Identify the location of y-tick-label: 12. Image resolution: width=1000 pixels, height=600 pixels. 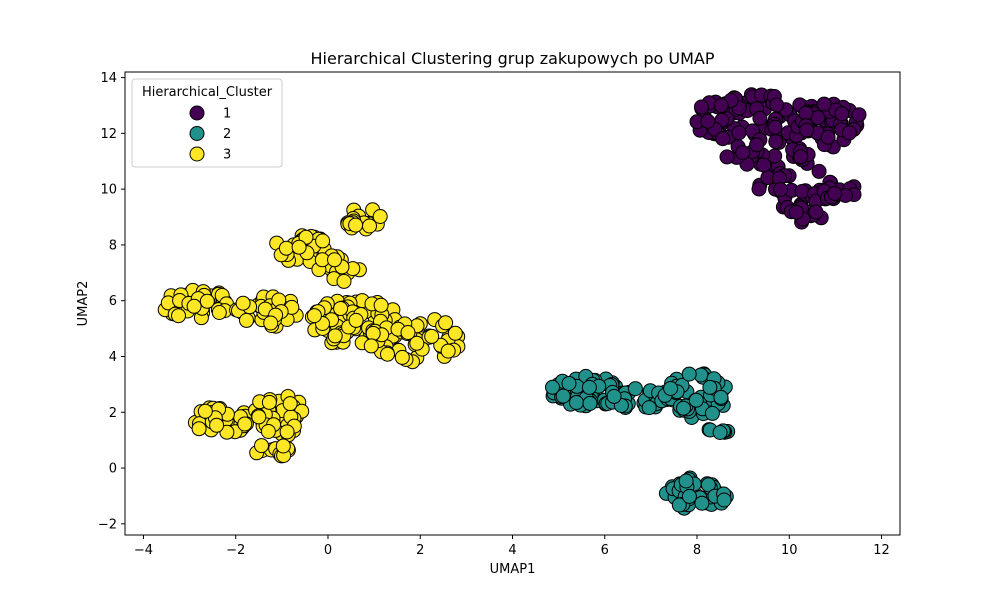
(108, 134).